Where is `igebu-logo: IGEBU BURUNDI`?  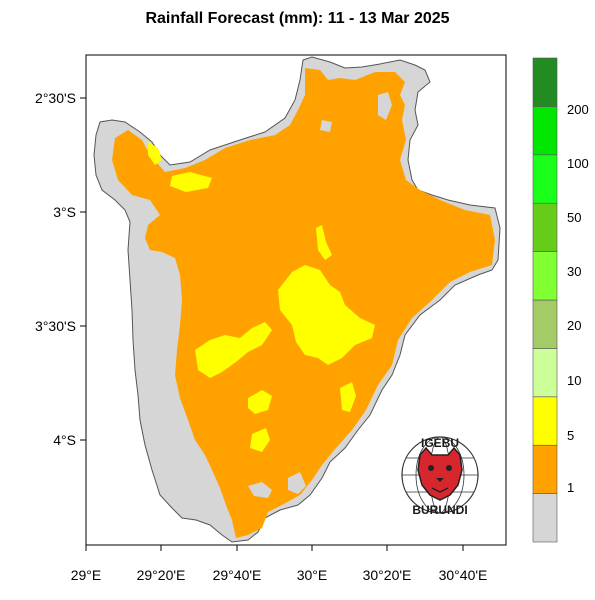
igebu-logo: IGEBU BURUNDI is located at coordinates (440, 476).